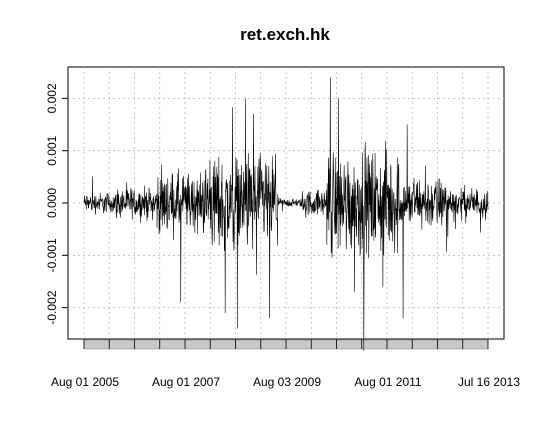  I want to click on x-tick-label: Aug 01 2011, so click(387, 382).